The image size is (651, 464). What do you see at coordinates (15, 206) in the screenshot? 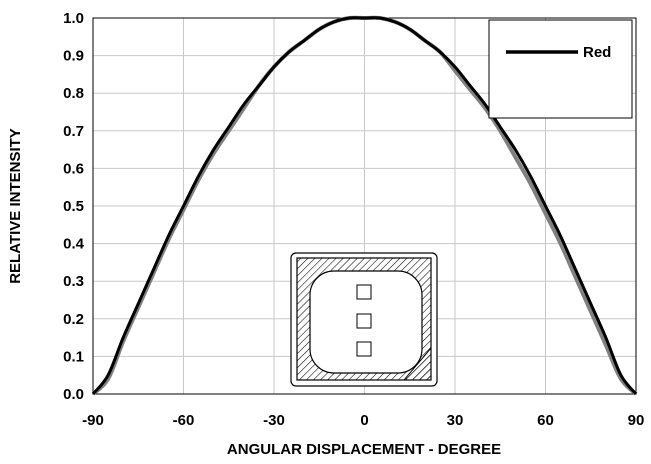
I see `y-axis-title: RELATIVE INTENSITY` at bounding box center [15, 206].